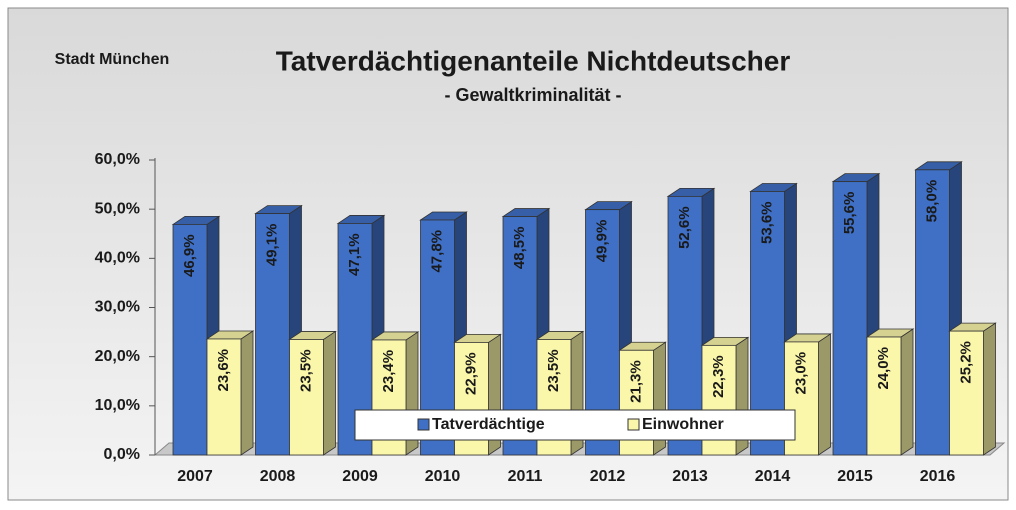  I want to click on data-label: 58,0%, so click(931, 201).